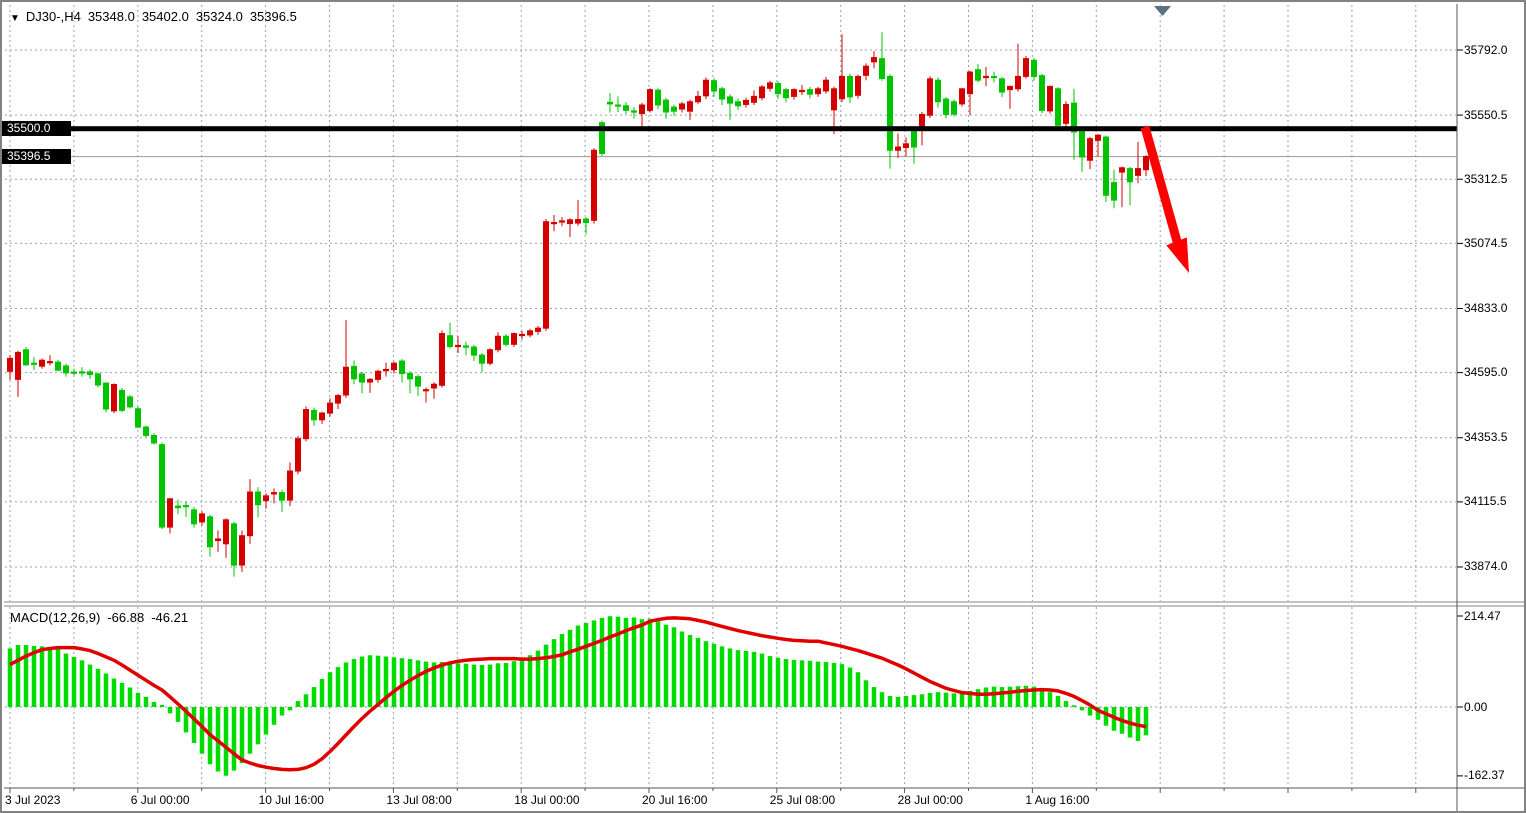 This screenshot has height=813, width=1526. I want to click on chart-shift-marker-icon, so click(1162, 11).